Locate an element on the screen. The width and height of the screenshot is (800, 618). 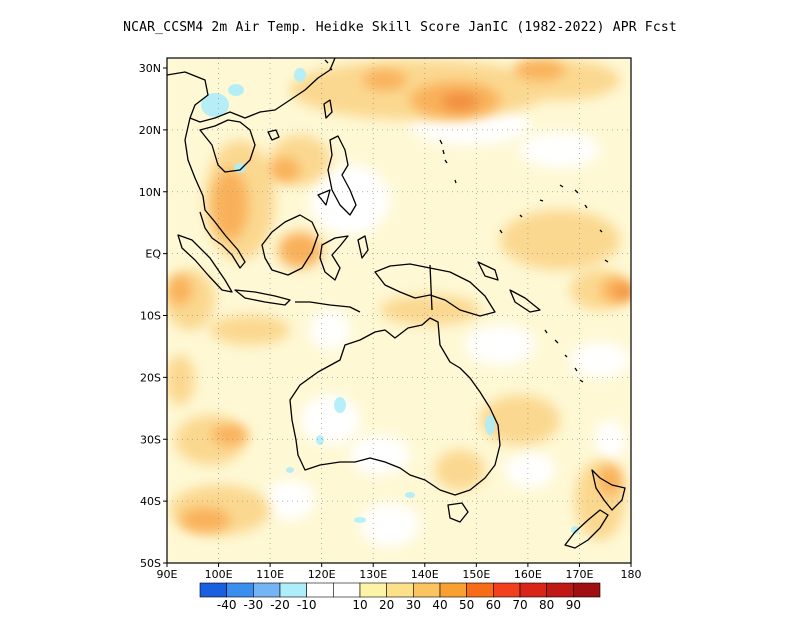
colorbar: -40 -30 -20 -10 10 20 30 40 50 60 70 80 90 is located at coordinates (400, 597).